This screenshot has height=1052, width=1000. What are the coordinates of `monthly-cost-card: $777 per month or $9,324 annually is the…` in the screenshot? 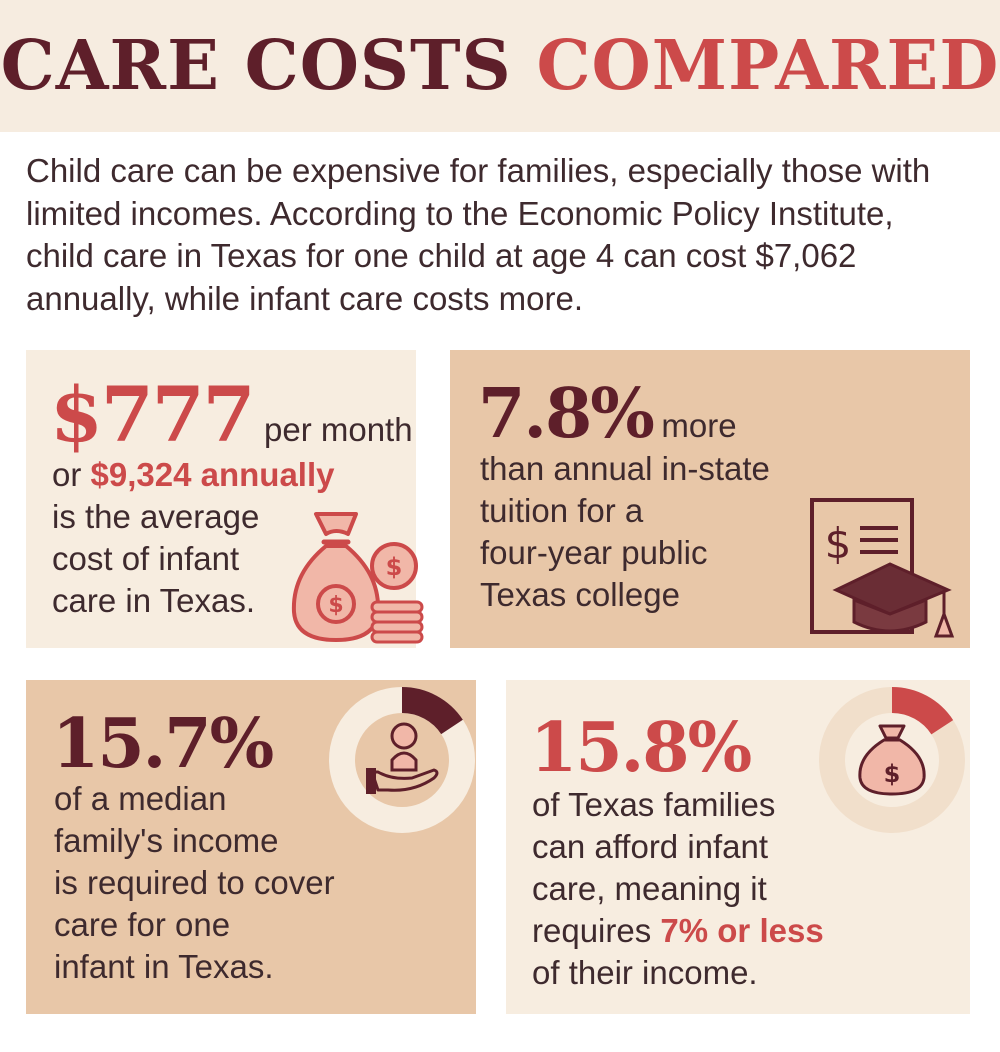 It's located at (225, 499).